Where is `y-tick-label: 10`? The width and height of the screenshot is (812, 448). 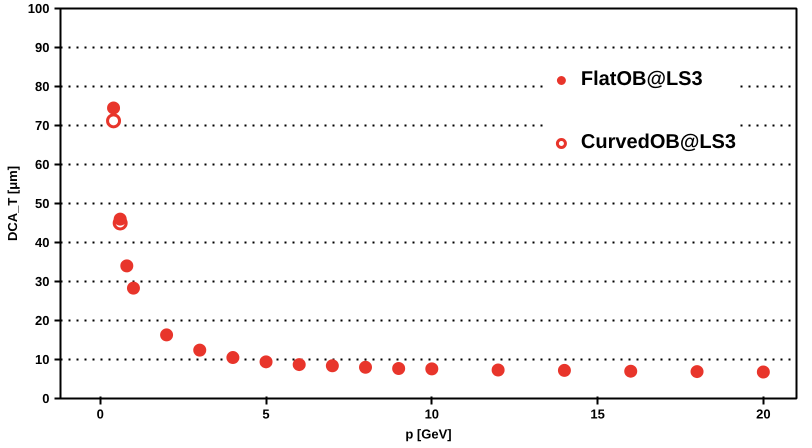
y-tick-label: 10 is located at coordinates (42, 359).